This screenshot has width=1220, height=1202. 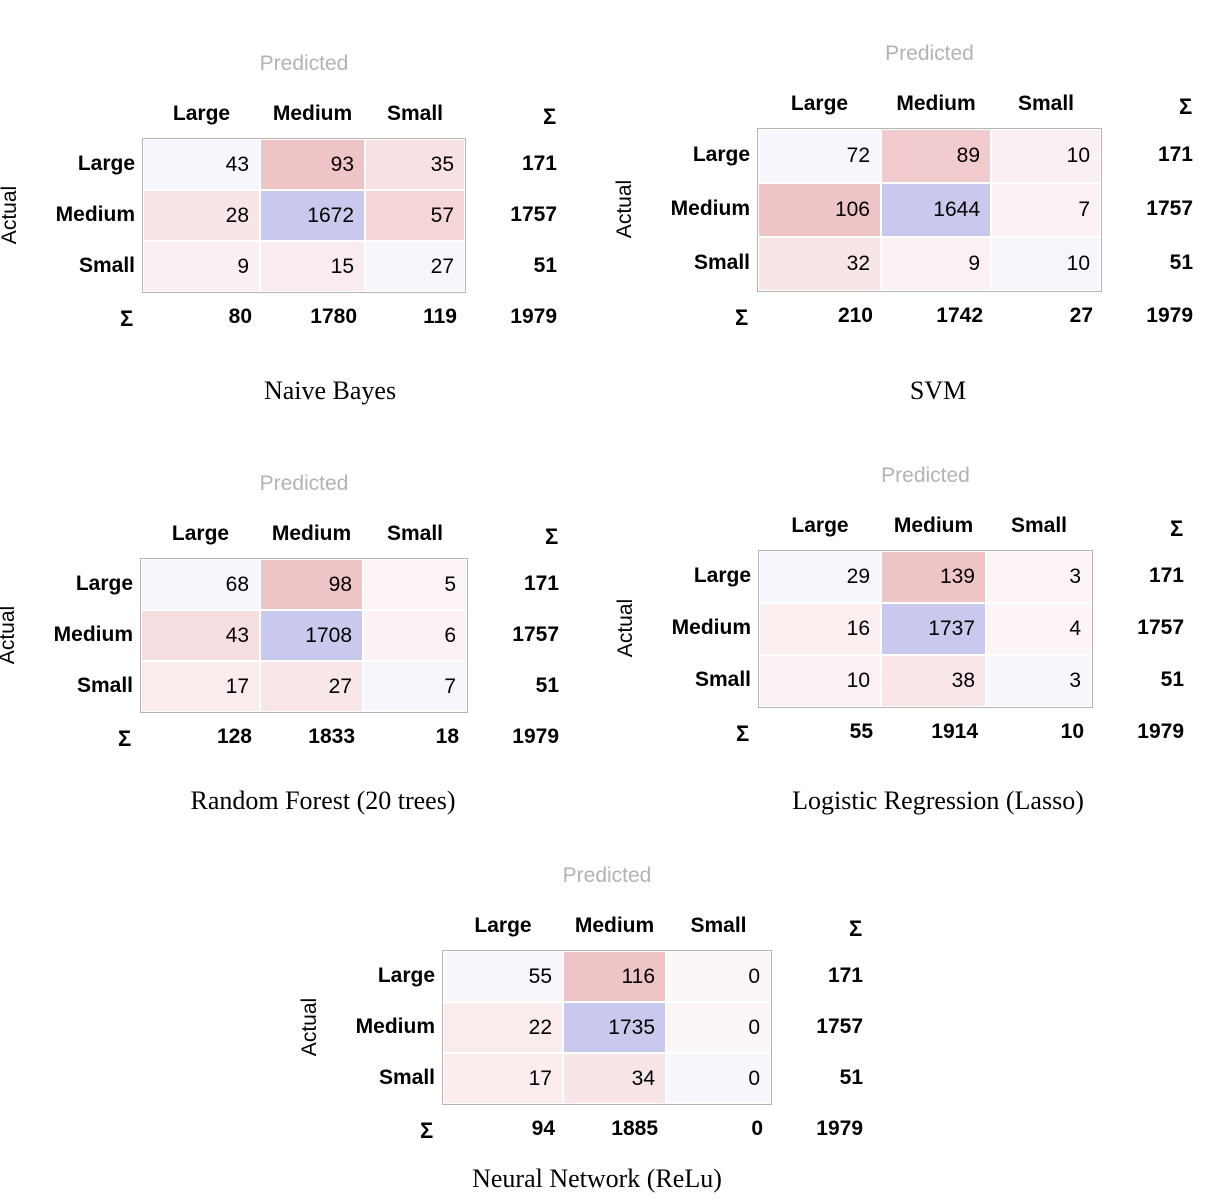 I want to click on matrix-cell: 57, so click(x=415, y=215).